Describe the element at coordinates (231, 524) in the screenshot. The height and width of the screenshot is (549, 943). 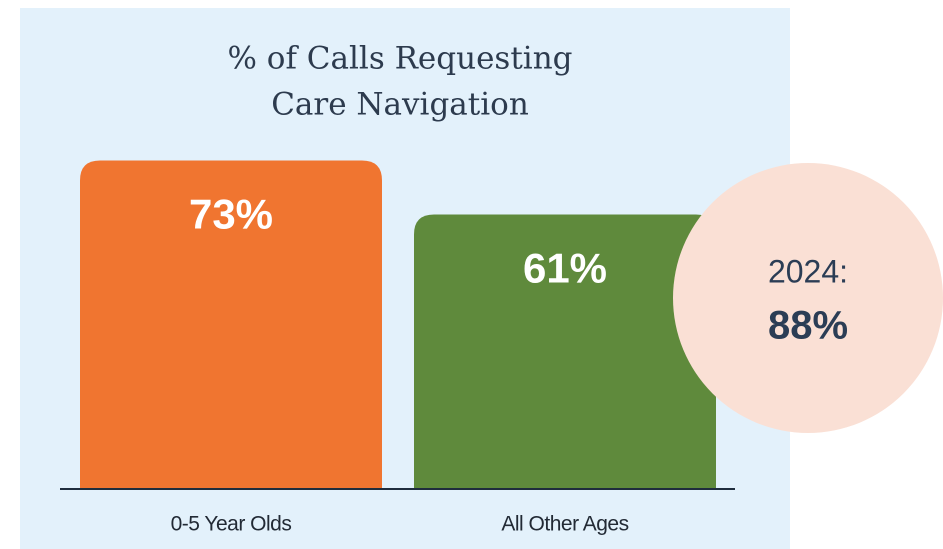
I see `x-tick-label: 0-5 Year Olds` at that location.